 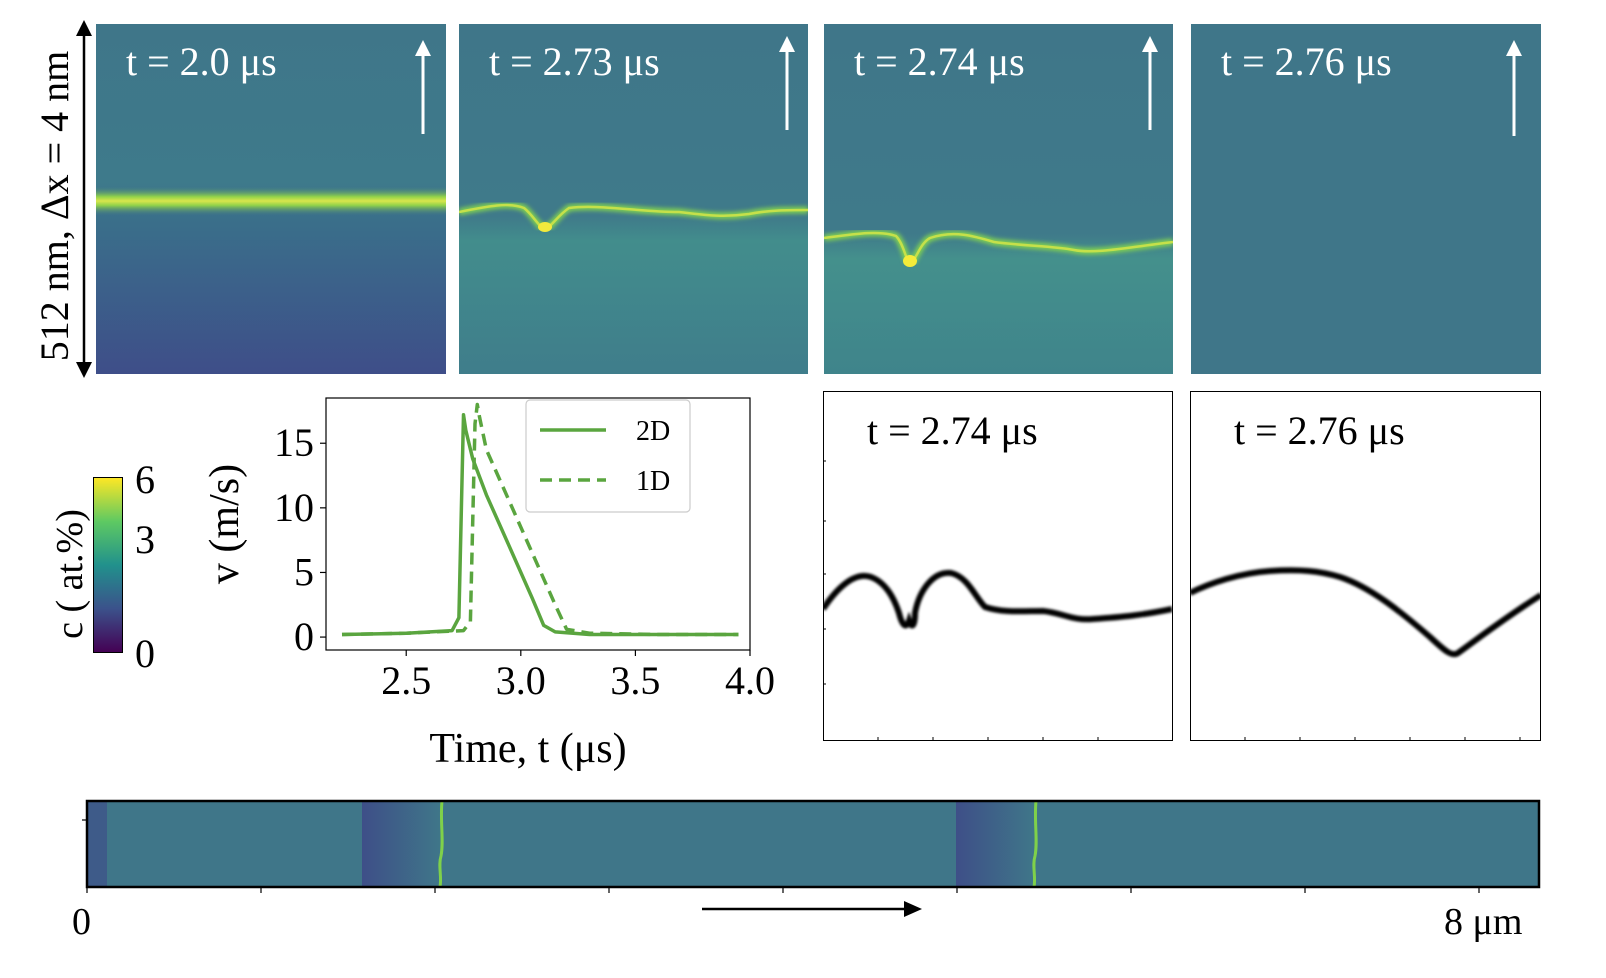 I want to click on colorbar-tick: 6, so click(x=145, y=479).